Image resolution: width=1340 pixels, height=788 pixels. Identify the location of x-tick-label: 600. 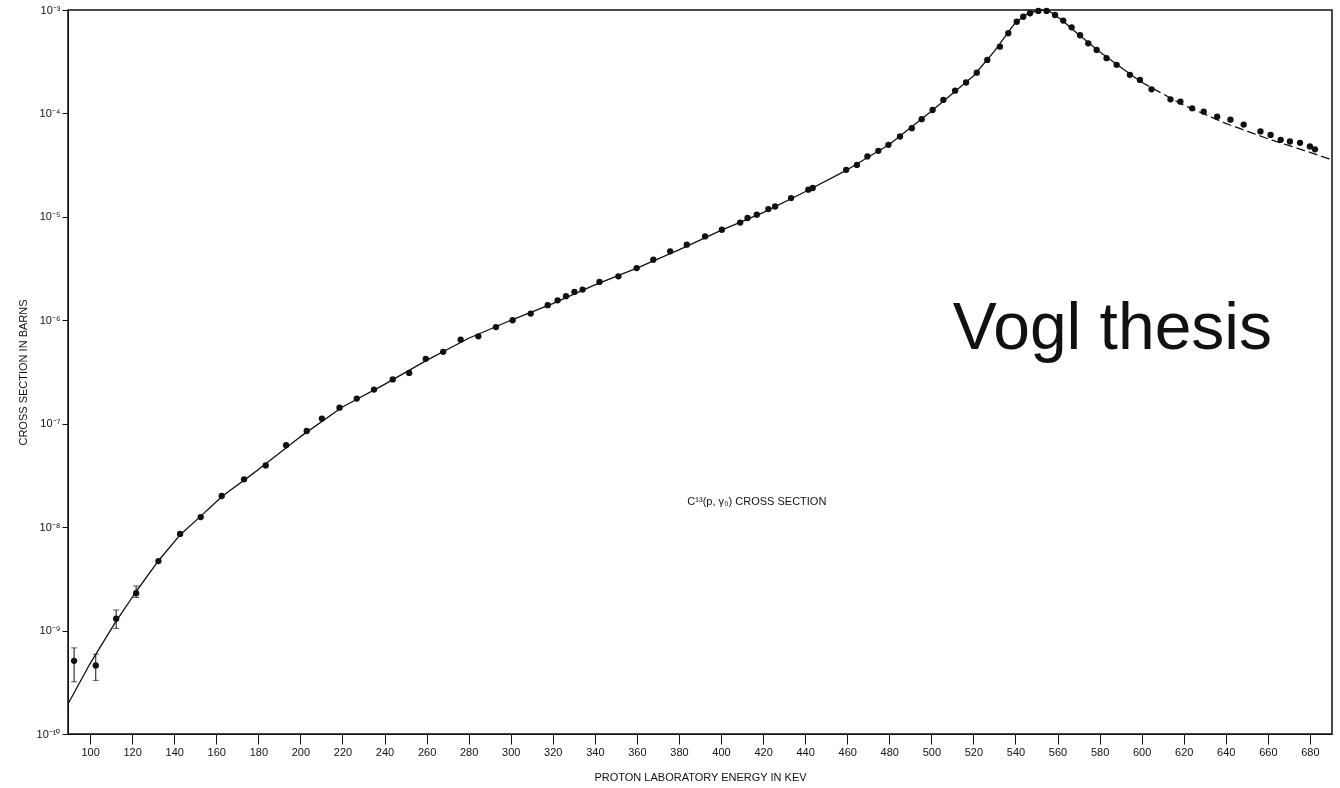
(1142, 751).